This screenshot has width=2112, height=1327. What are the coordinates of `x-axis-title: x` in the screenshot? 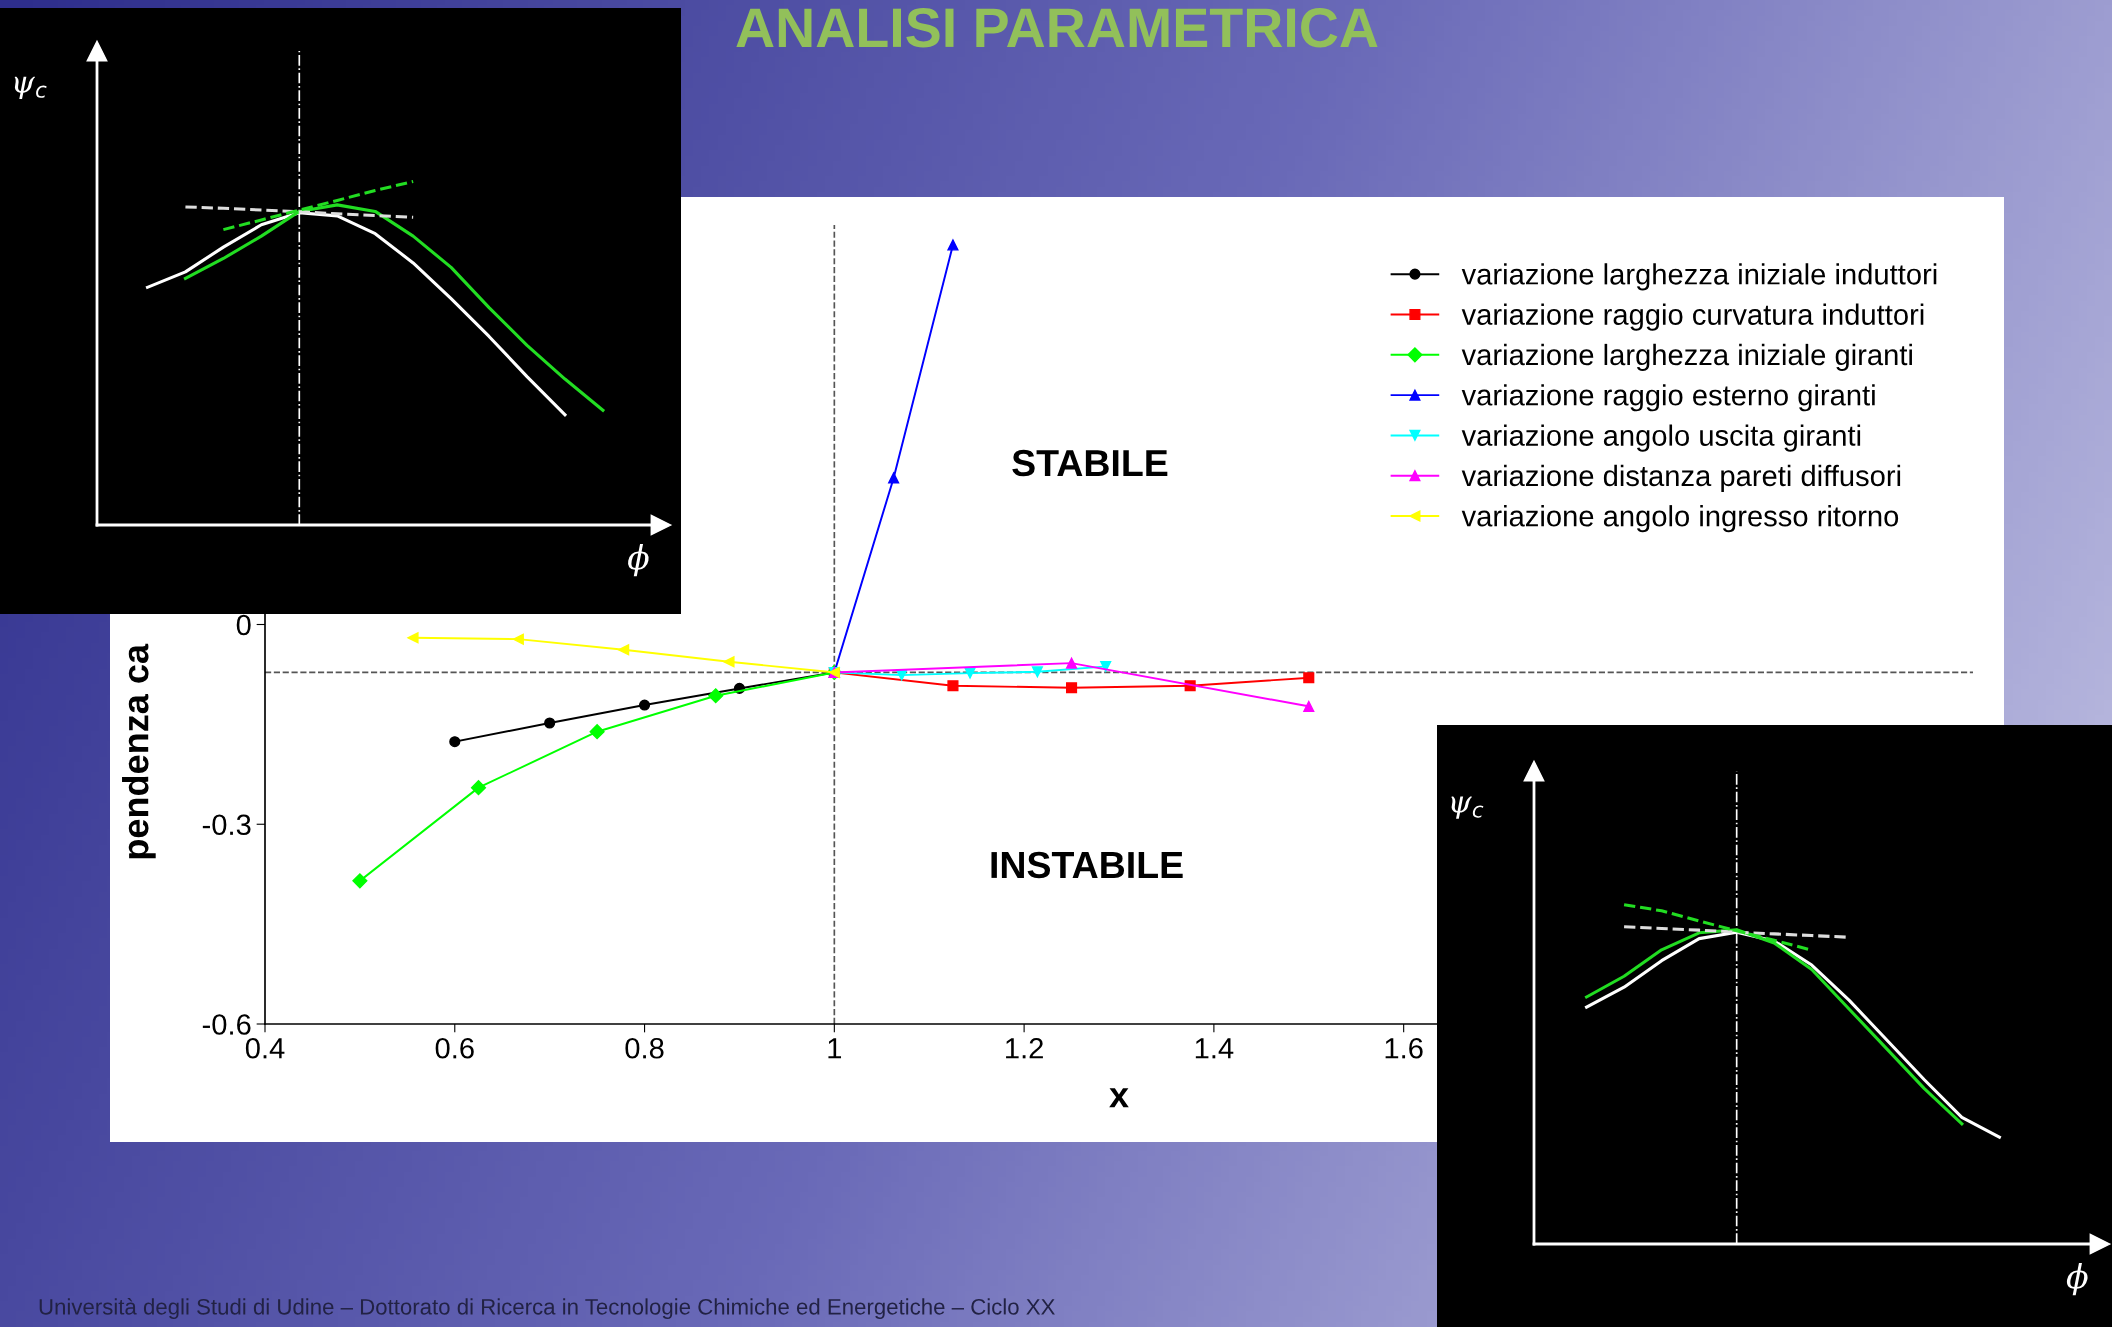 It's located at (1119, 1098).